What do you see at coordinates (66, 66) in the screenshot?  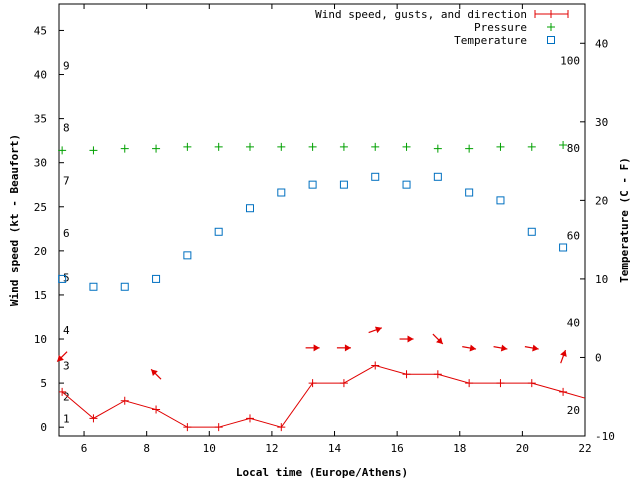 I see `beaufort-label: 9` at bounding box center [66, 66].